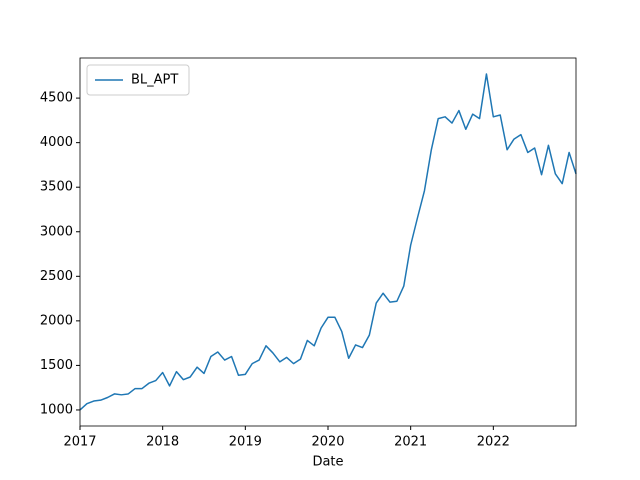 This screenshot has height=480, width=640. I want to click on x-tick-label: 2017, so click(79, 442).